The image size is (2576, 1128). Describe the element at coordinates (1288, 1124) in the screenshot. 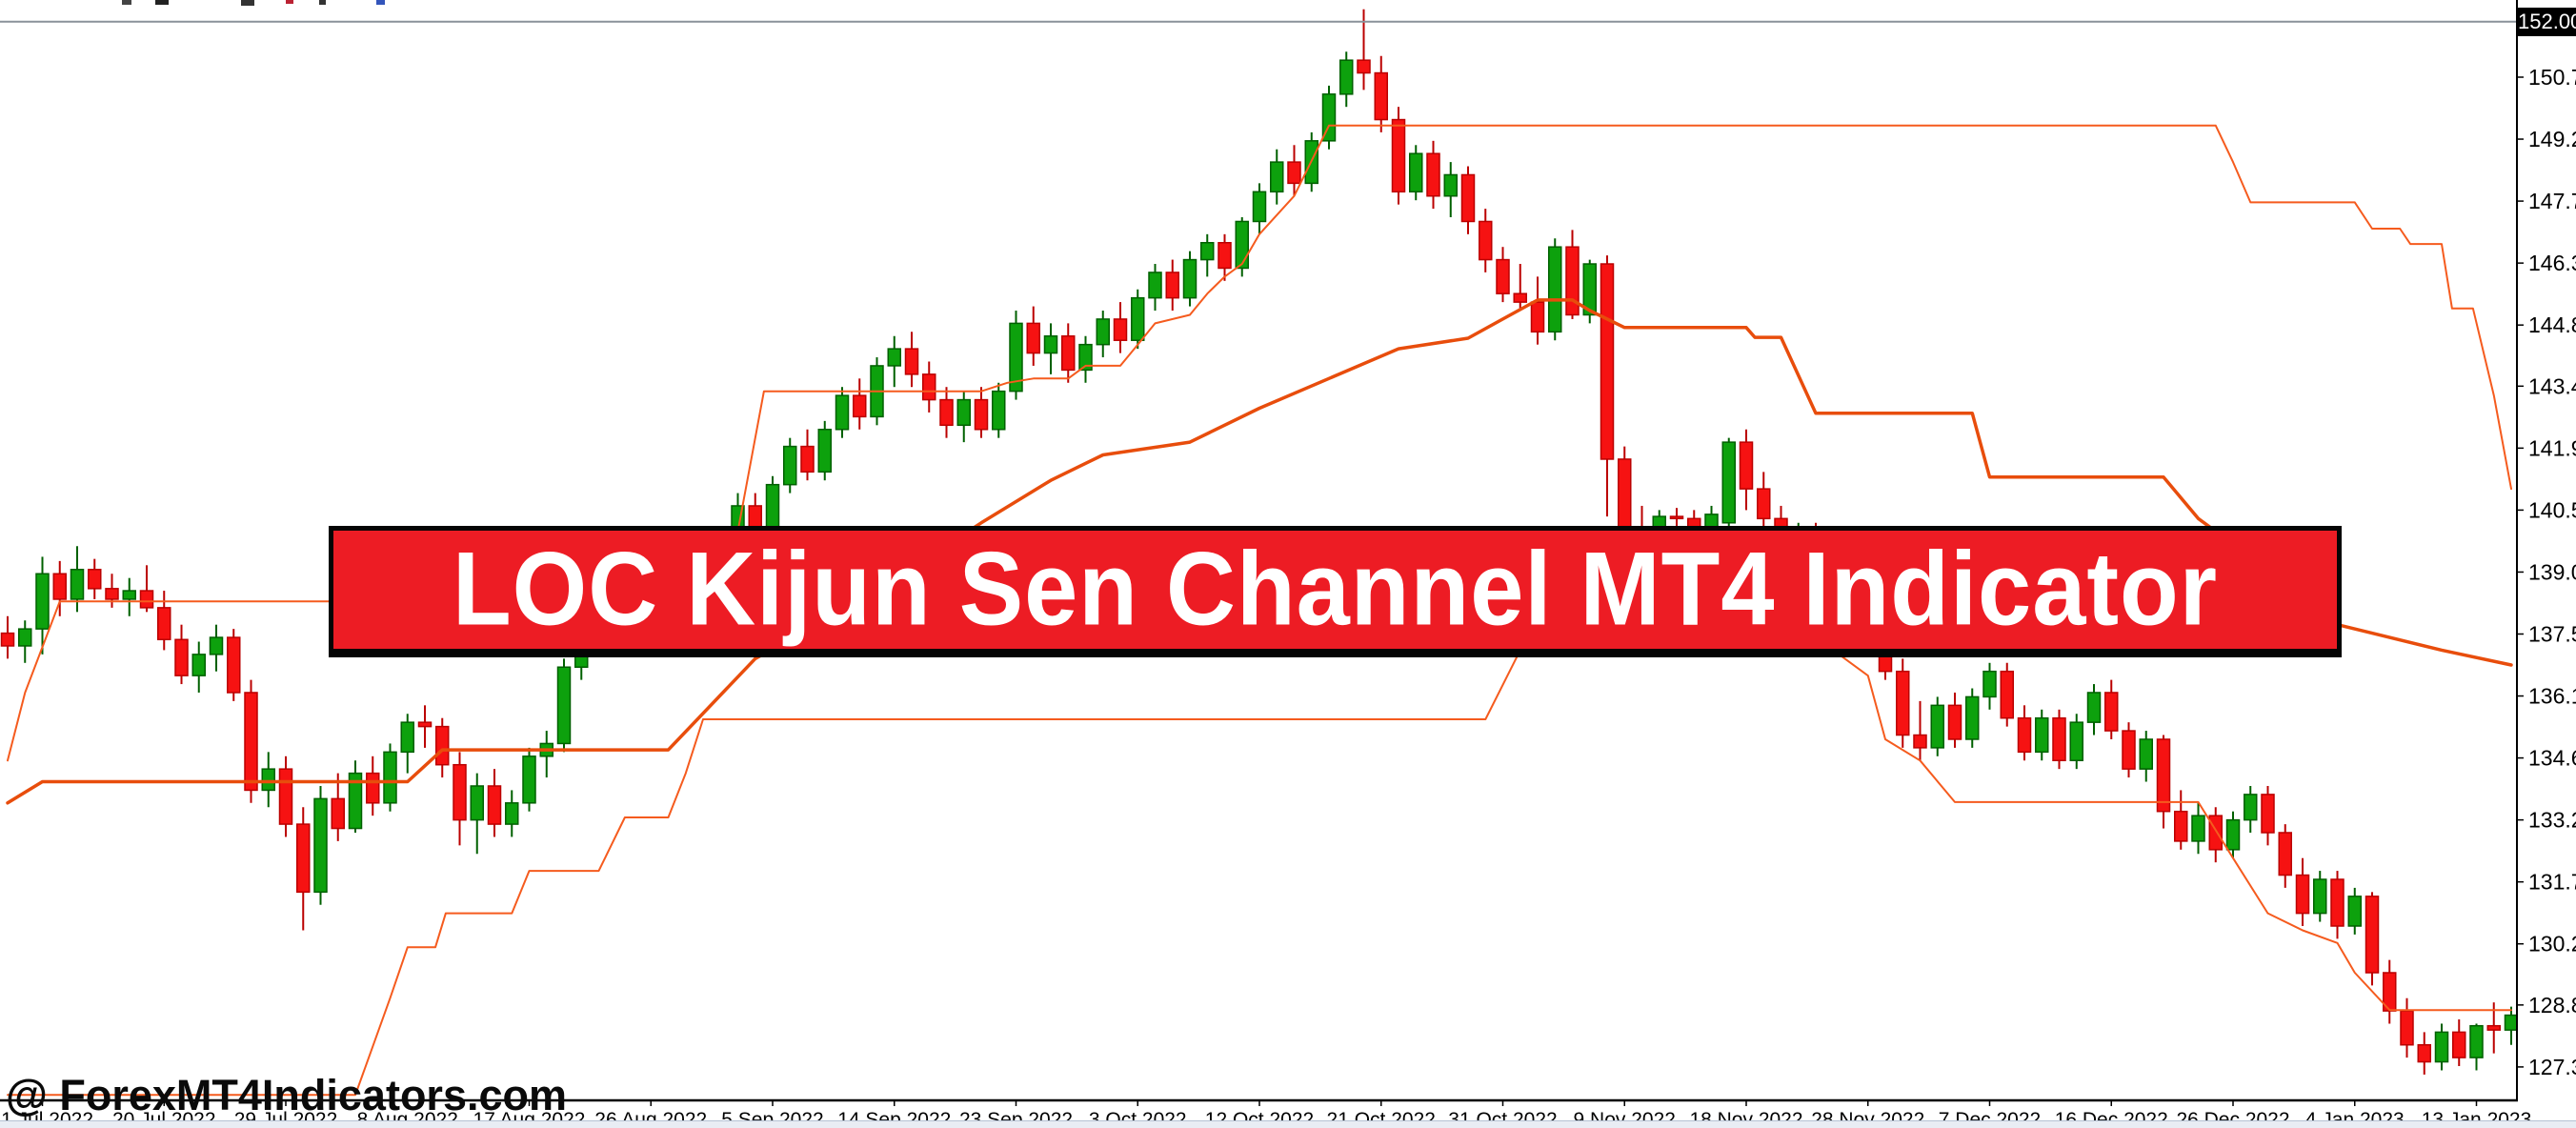

I see `window-bottom-edge` at that location.